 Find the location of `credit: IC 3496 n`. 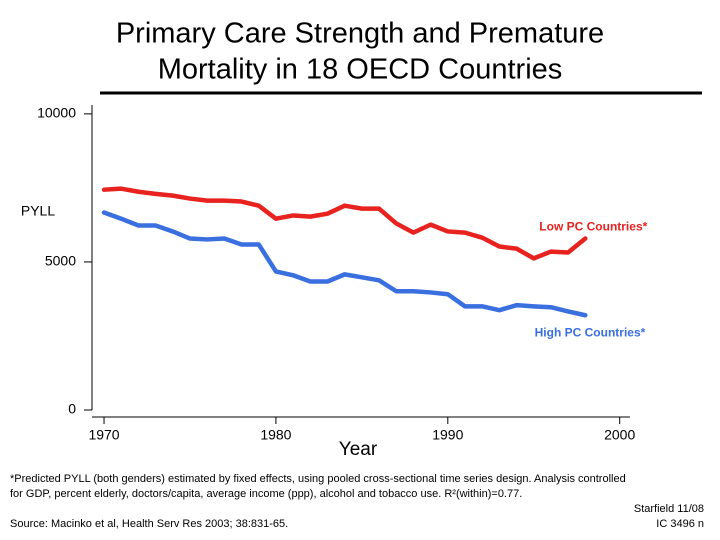

credit: IC 3496 n is located at coordinates (680, 524).